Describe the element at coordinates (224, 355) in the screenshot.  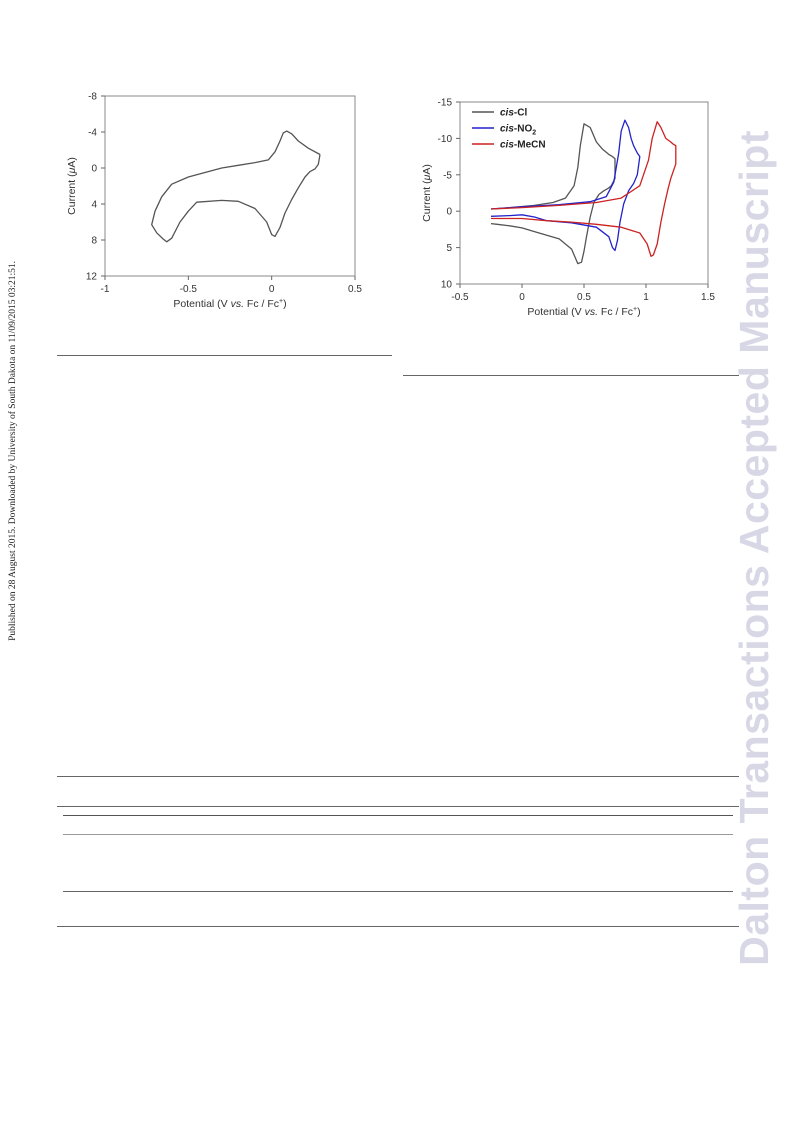
I see `caption-rule-left` at that location.